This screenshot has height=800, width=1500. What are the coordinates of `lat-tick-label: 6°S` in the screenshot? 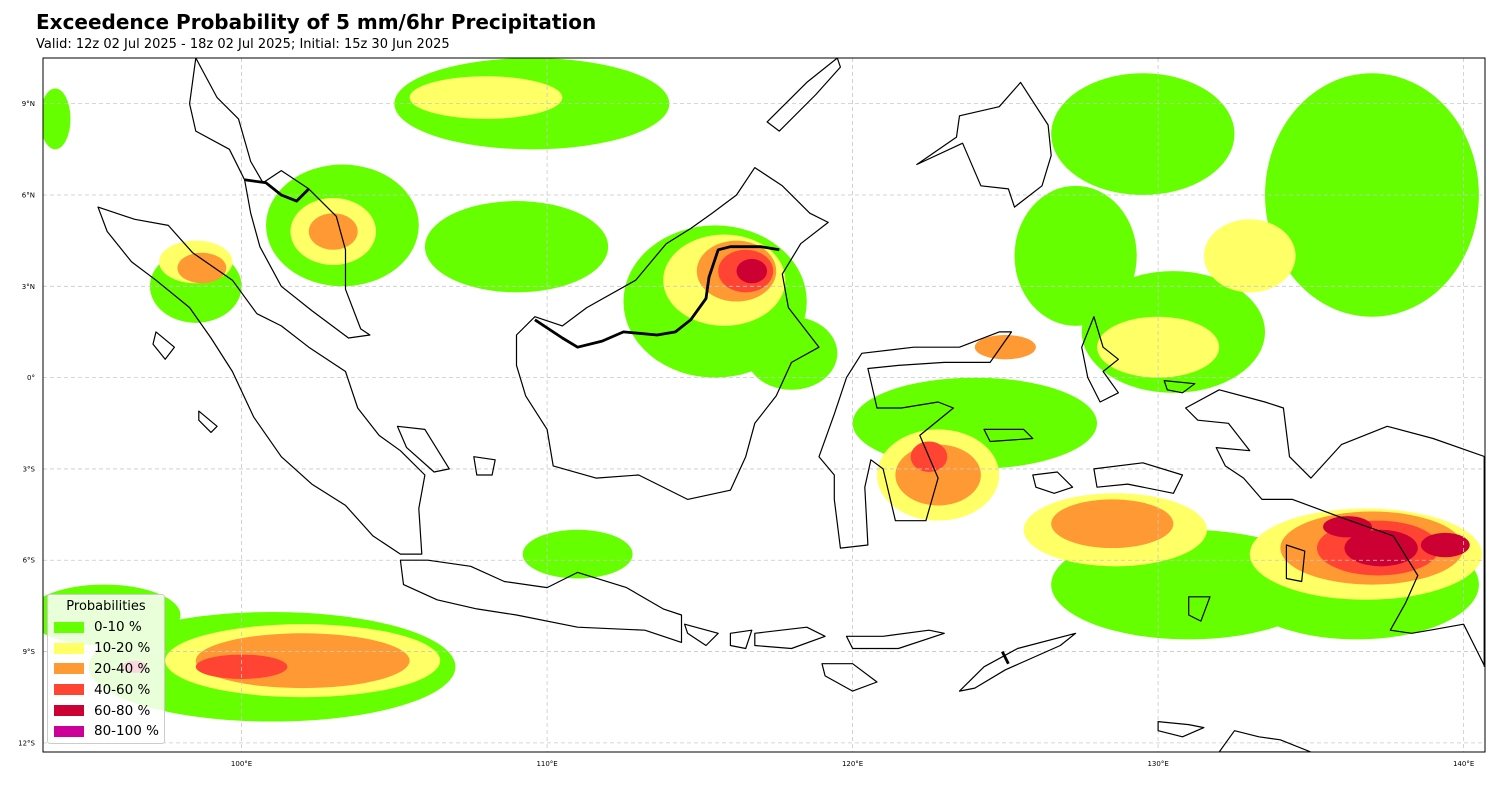 It's located at (29, 561).